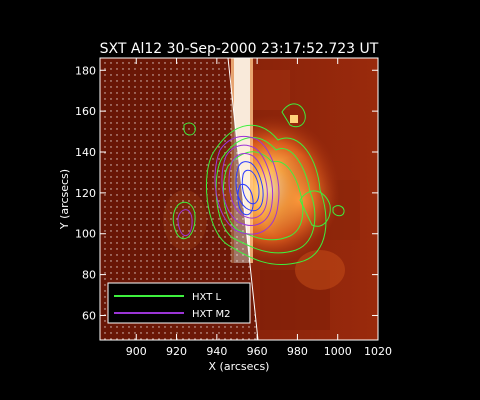 This screenshot has height=400, width=480. I want to click on legend: HXT L HXT M2, so click(179, 303).